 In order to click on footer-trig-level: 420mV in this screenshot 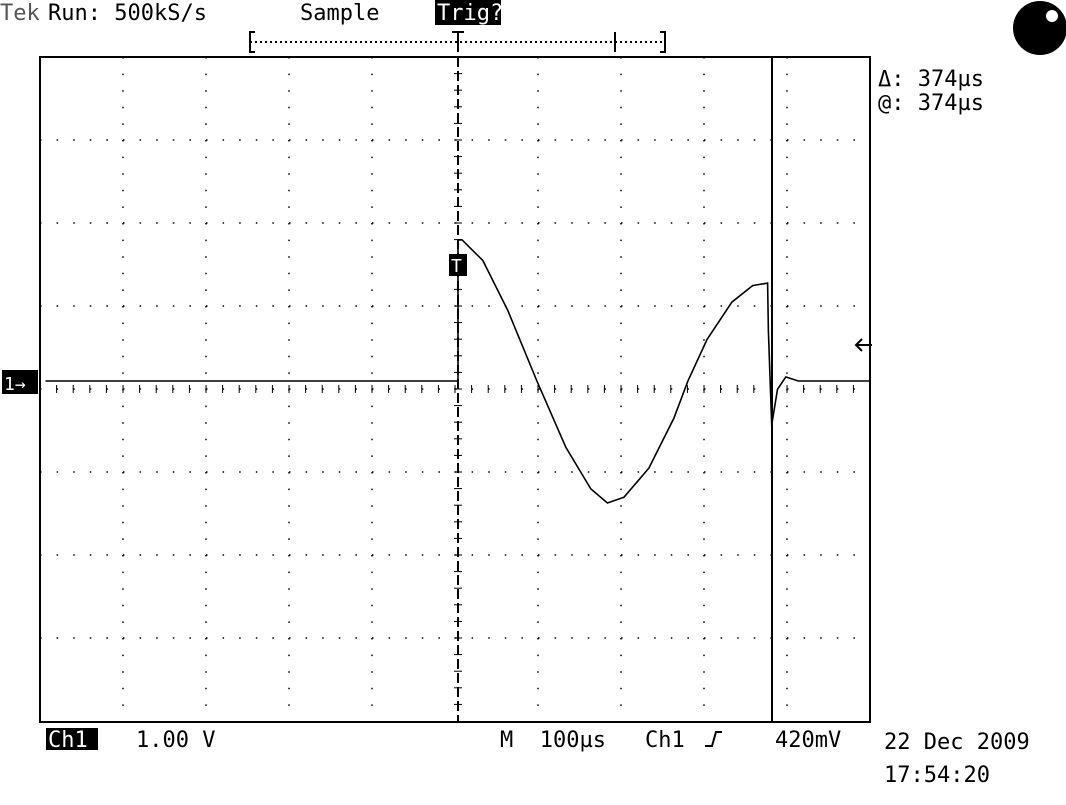, I will do `click(808, 740)`.